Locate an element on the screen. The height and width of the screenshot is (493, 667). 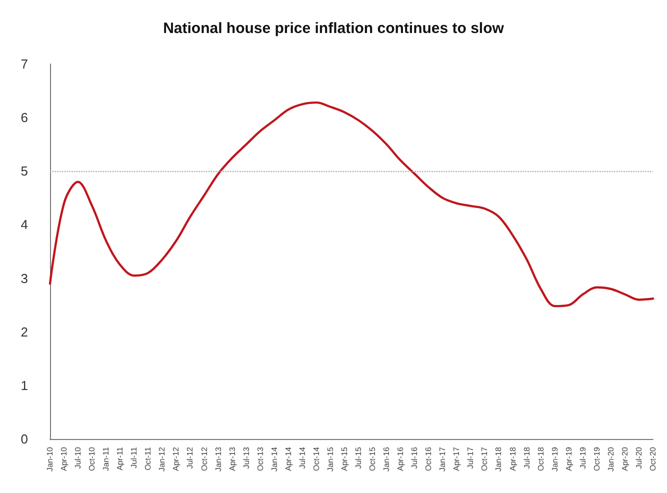
x-tick-label: Jul-12 is located at coordinates (190, 457).